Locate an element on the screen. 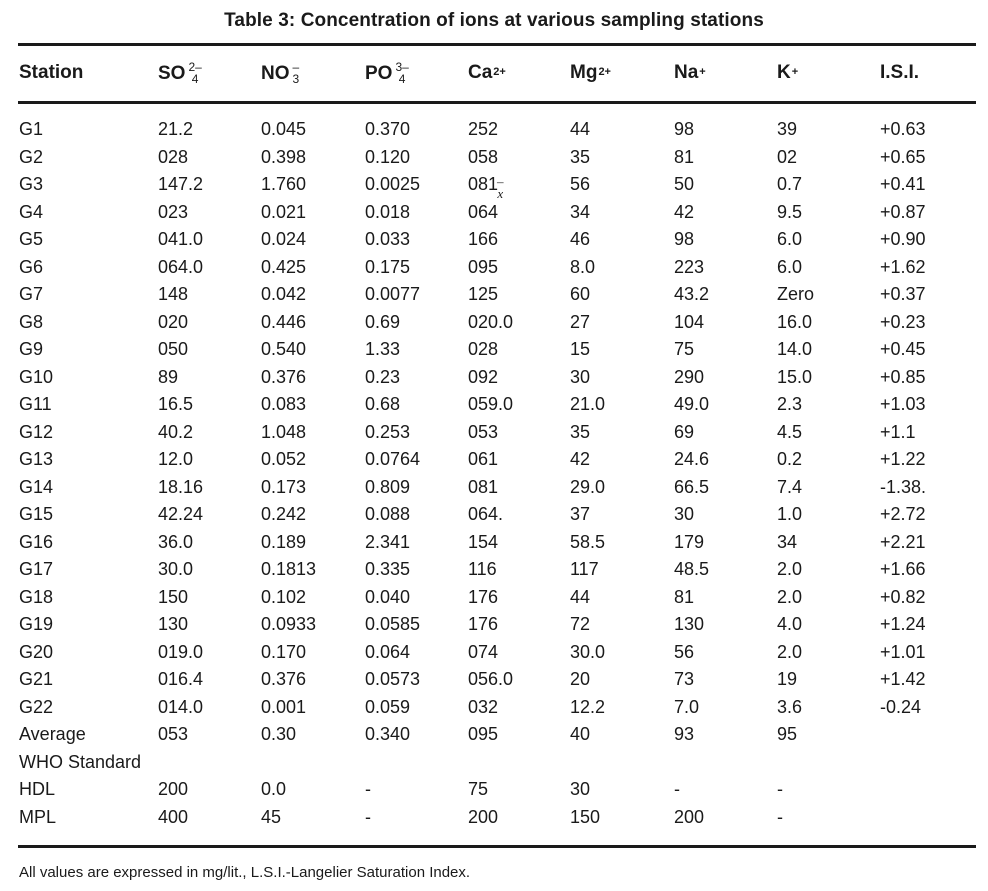 The image size is (988, 891). header-calcium-base: Ca is located at coordinates (480, 72).